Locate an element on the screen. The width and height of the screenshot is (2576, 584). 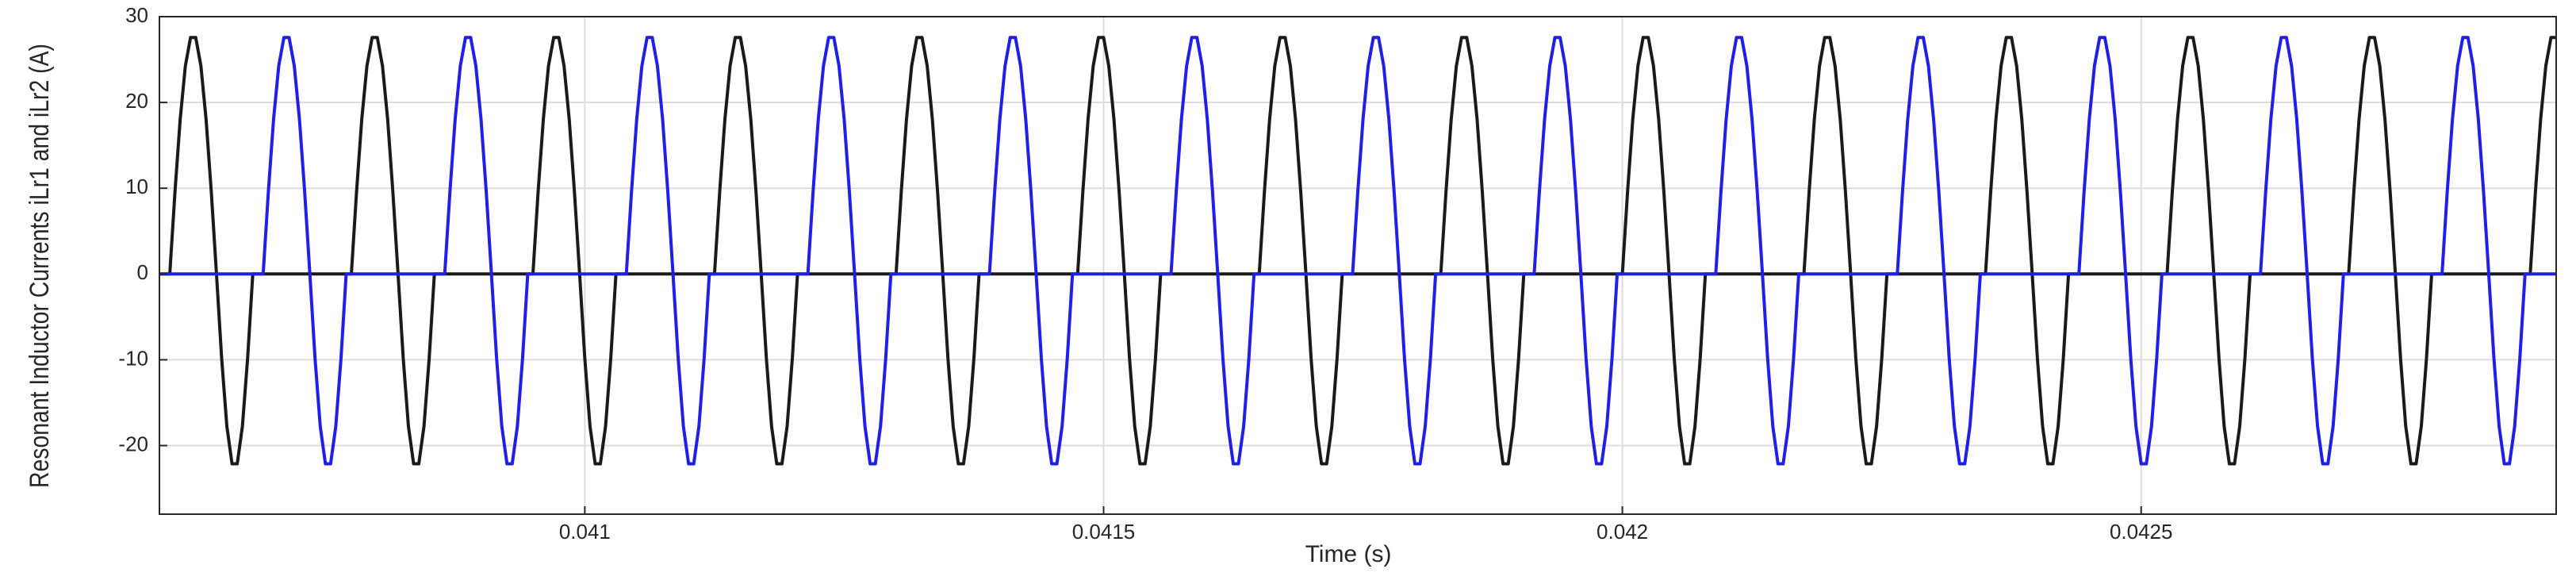
y-tick-label: -20 is located at coordinates (133, 443).